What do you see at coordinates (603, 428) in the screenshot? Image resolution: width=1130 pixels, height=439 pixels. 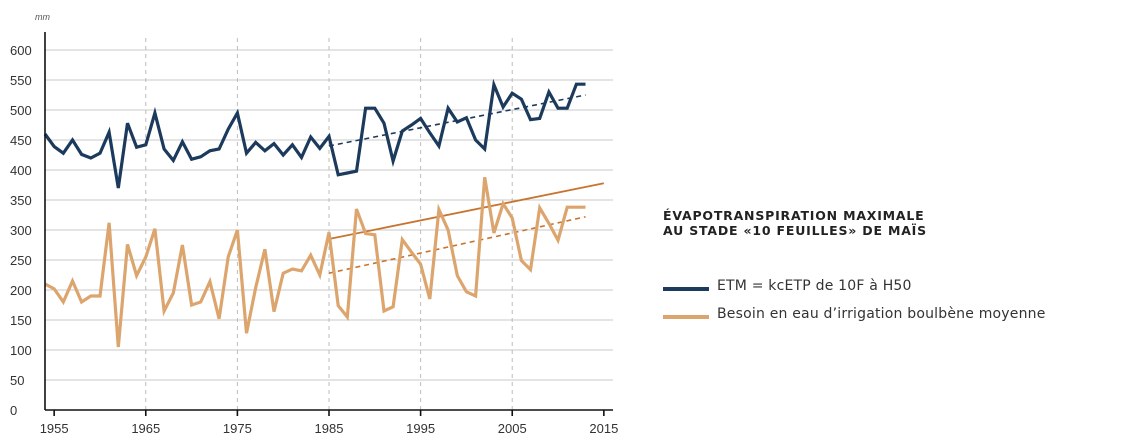 I see `x-tick-label: 2015` at bounding box center [603, 428].